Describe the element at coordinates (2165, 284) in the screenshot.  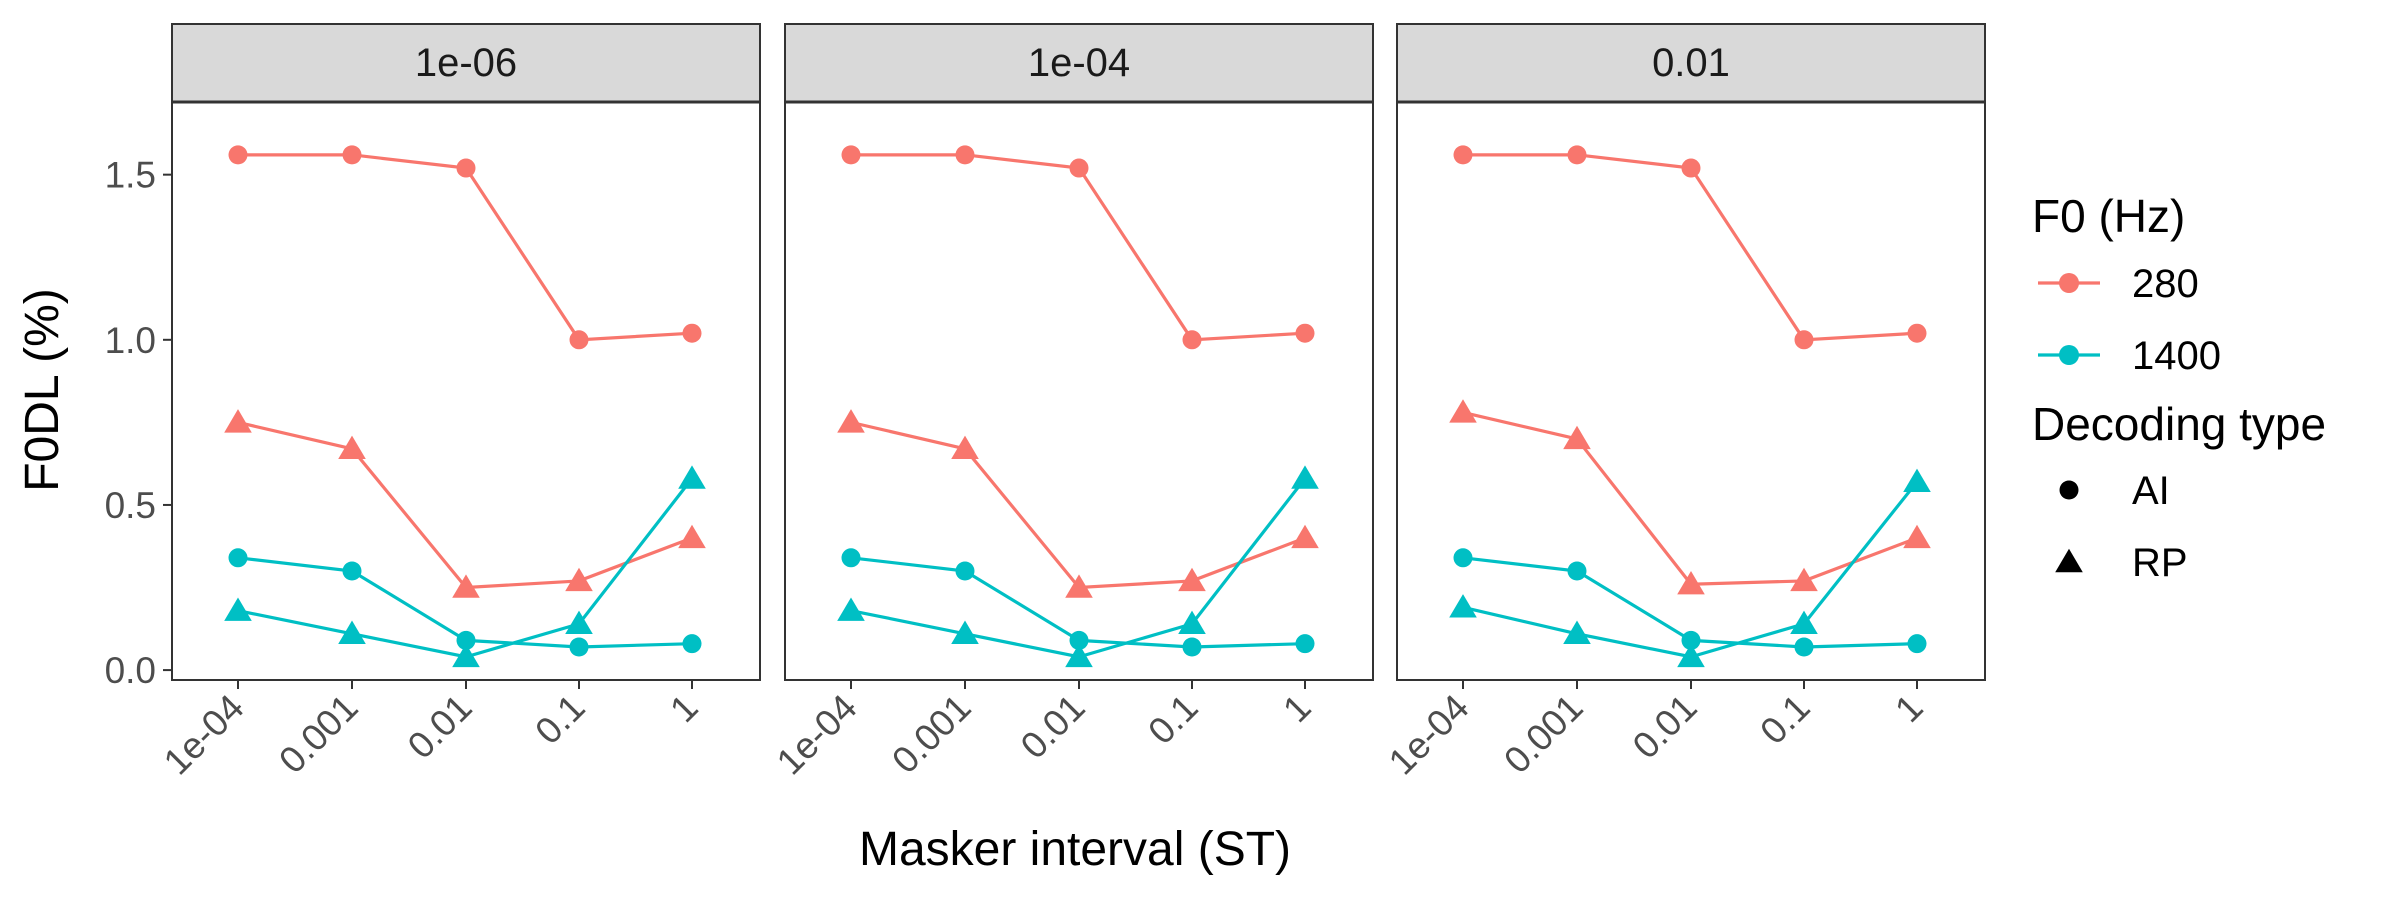
I see `legend-item-label: 280` at that location.